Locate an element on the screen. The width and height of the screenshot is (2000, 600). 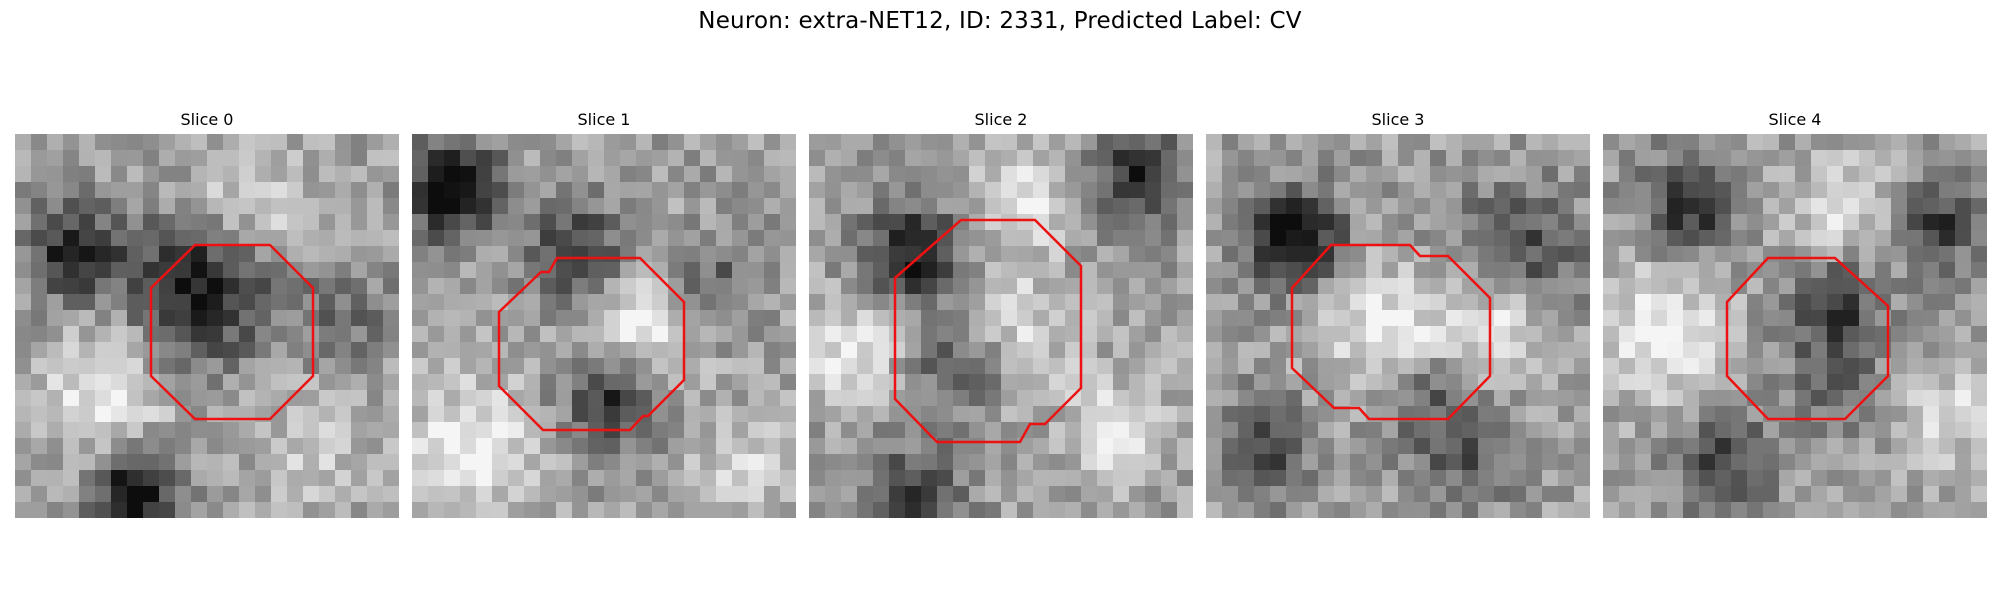
slice-panel-1: Slice 1 is located at coordinates (604, 313).